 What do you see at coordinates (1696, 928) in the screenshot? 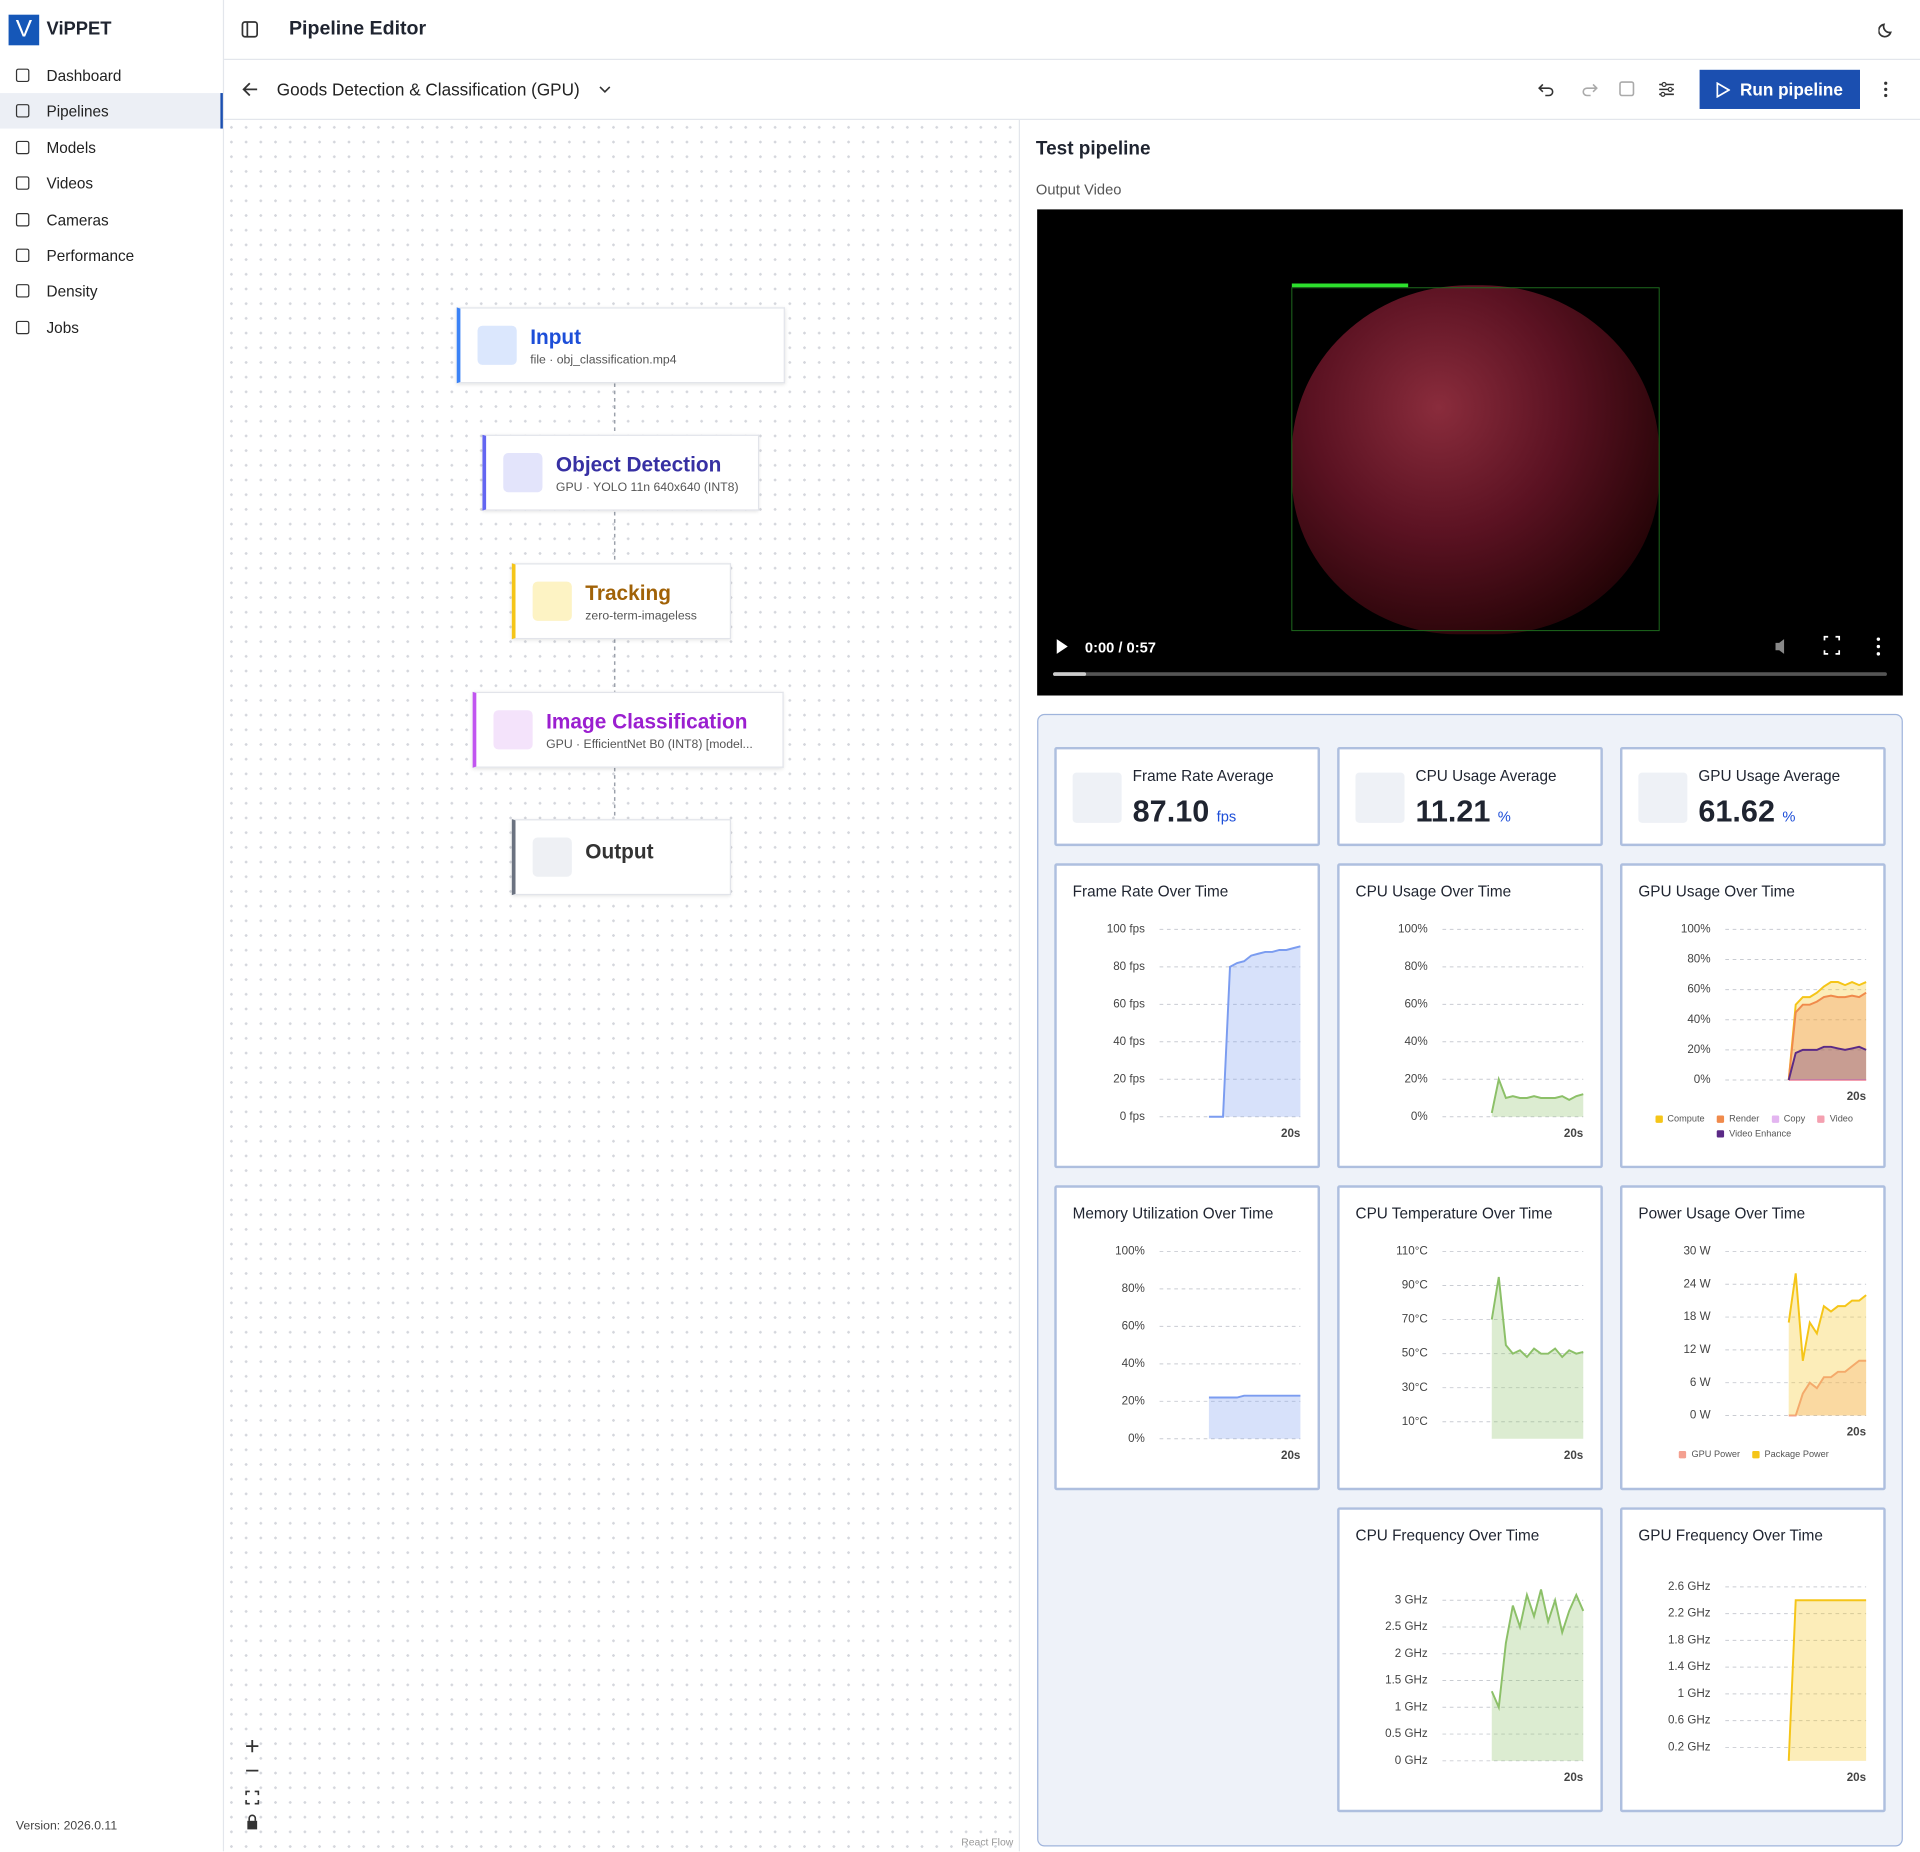
I see `y-tick-label: 100%` at bounding box center [1696, 928].